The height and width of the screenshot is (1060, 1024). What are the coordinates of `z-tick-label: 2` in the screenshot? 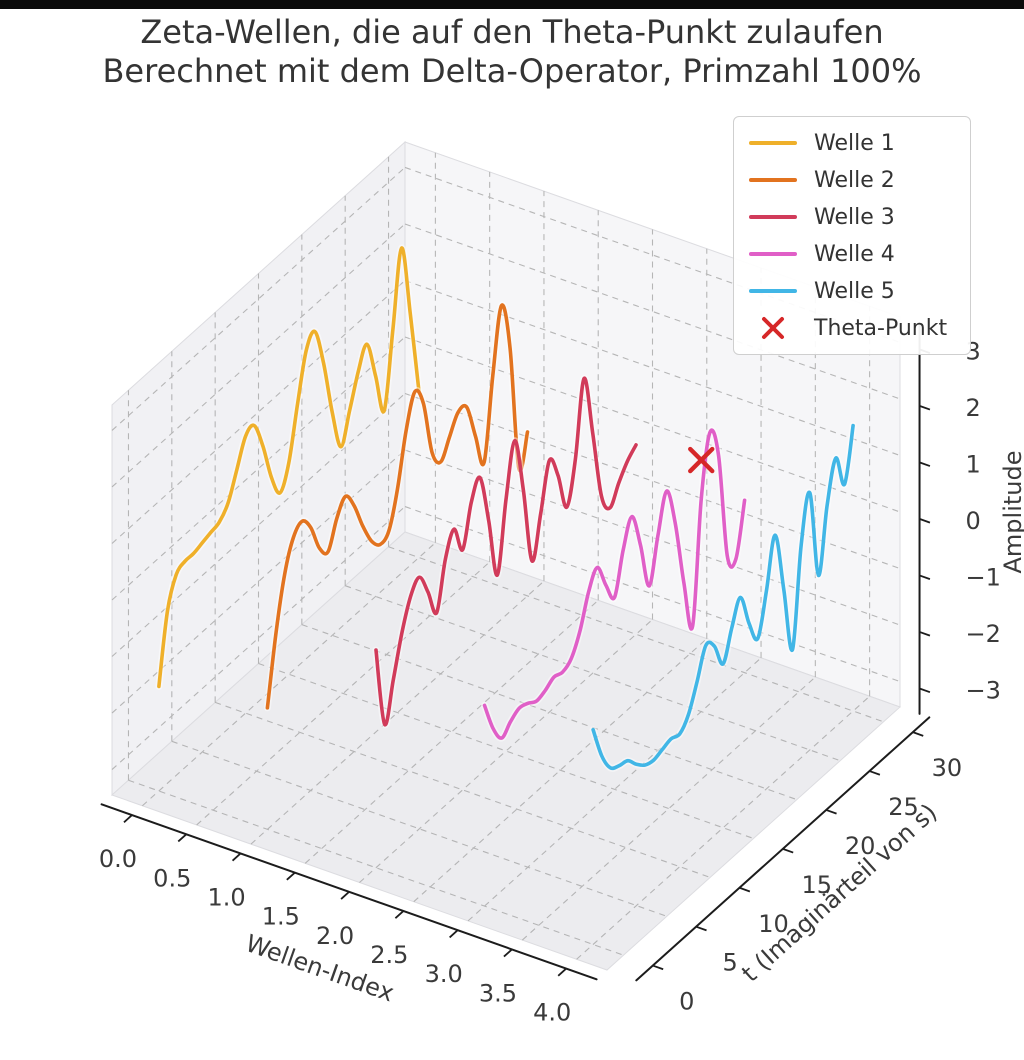 It's located at (973, 408).